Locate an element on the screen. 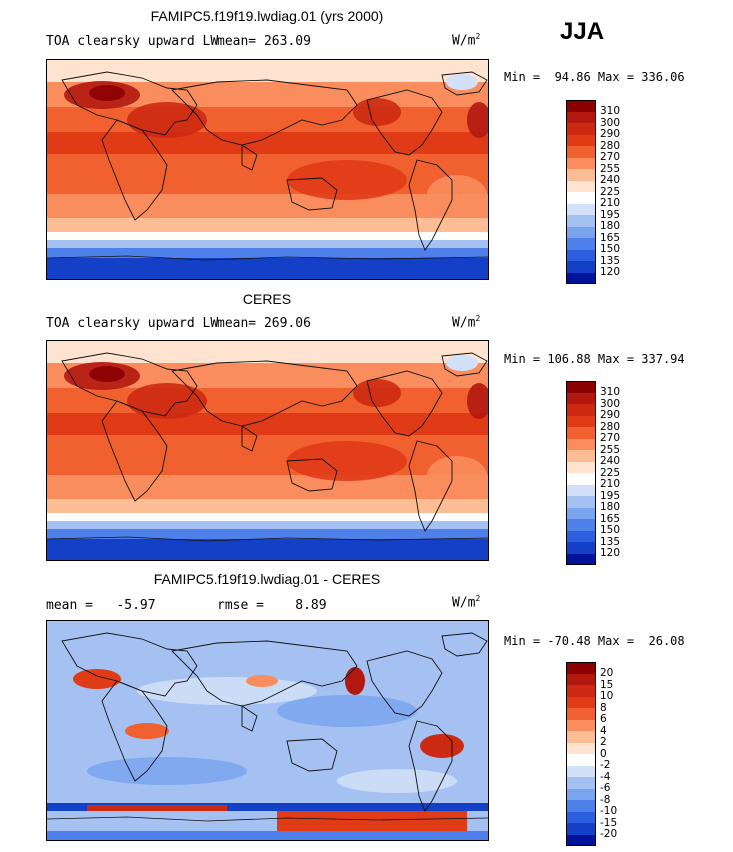 The width and height of the screenshot is (733, 852). panel-3-mean-label: mean = -5.97 is located at coordinates (101, 605).